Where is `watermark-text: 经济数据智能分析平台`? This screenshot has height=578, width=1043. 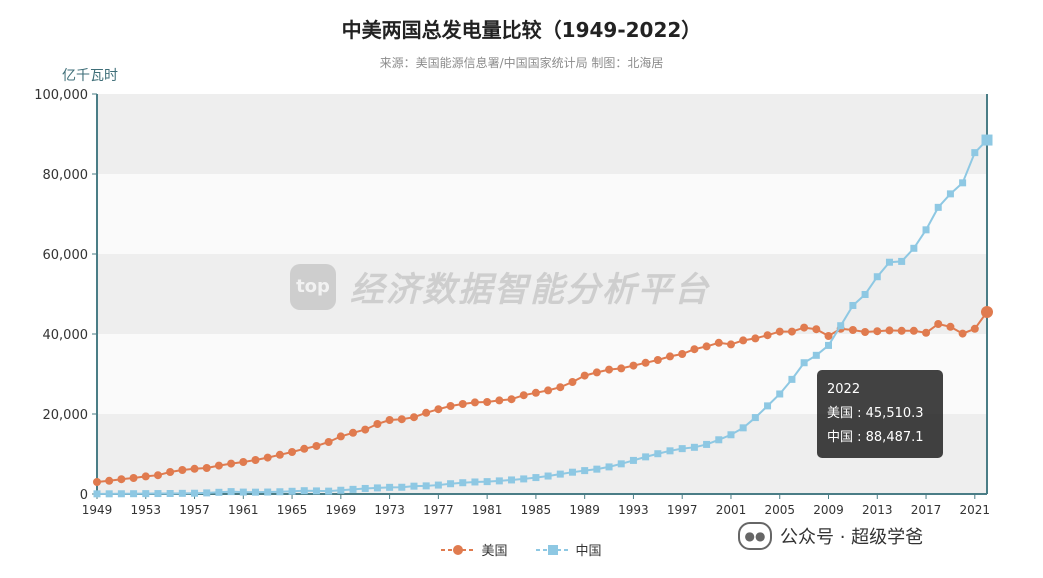
watermark-text: 经济数据智能分析平台 is located at coordinates (530, 290).